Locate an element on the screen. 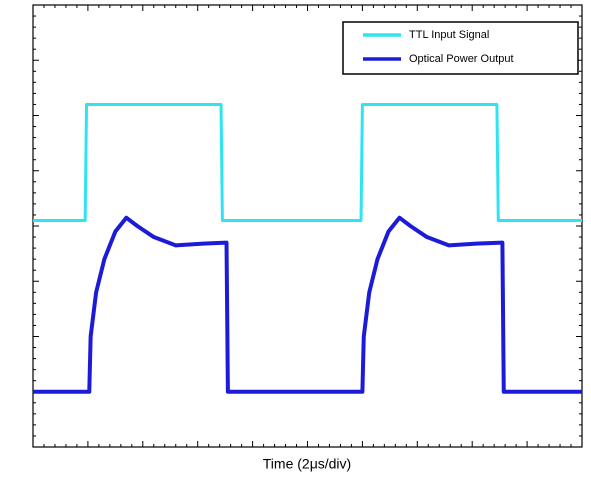 The image size is (591, 479). legend-label: TTL Input Signal is located at coordinates (449, 35).